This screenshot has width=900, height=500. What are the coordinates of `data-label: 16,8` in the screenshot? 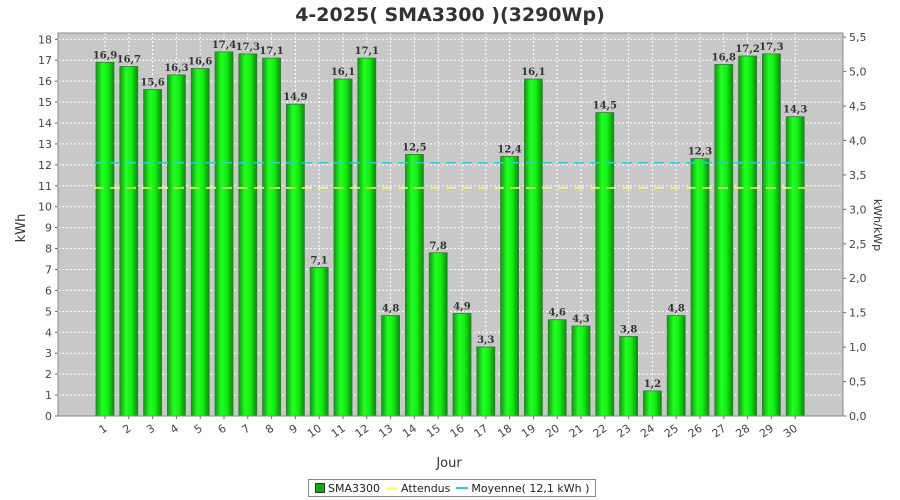 It's located at (724, 57).